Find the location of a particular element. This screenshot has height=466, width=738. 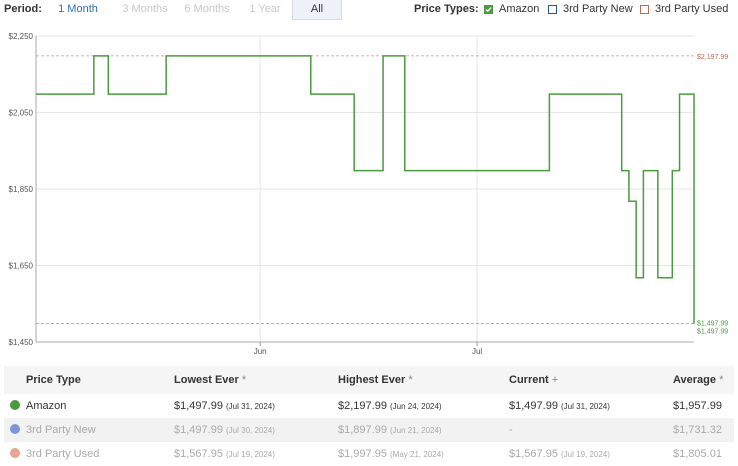

row-highest: $1,997.95 (May 21, 2024) is located at coordinates (423, 454).